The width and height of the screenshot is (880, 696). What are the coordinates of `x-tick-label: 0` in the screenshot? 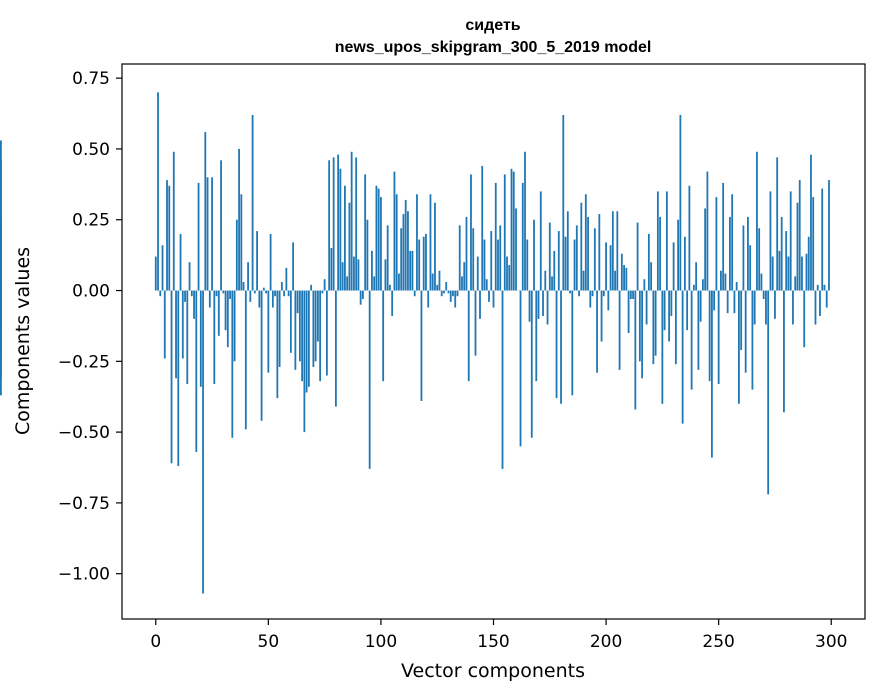 It's located at (155, 642).